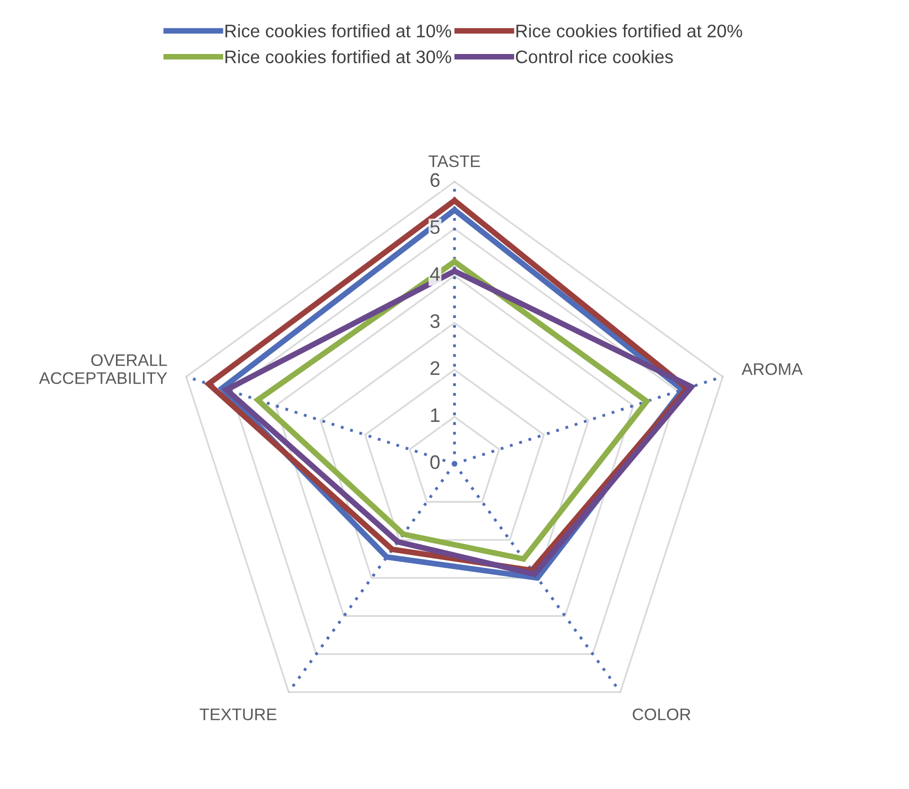 This screenshot has width=909, height=789. What do you see at coordinates (338, 57) in the screenshot?
I see `legend-label: Rice cookies fortified at 30%` at bounding box center [338, 57].